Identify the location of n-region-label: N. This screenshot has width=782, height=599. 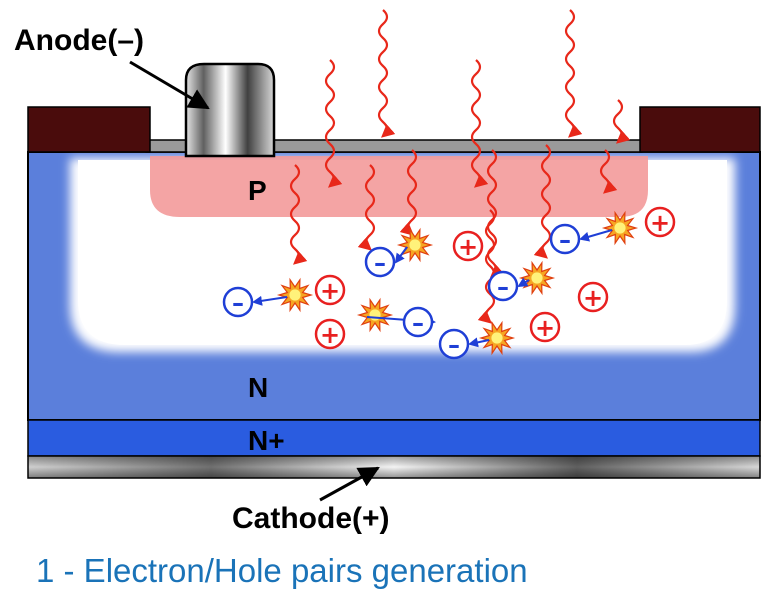
(258, 387).